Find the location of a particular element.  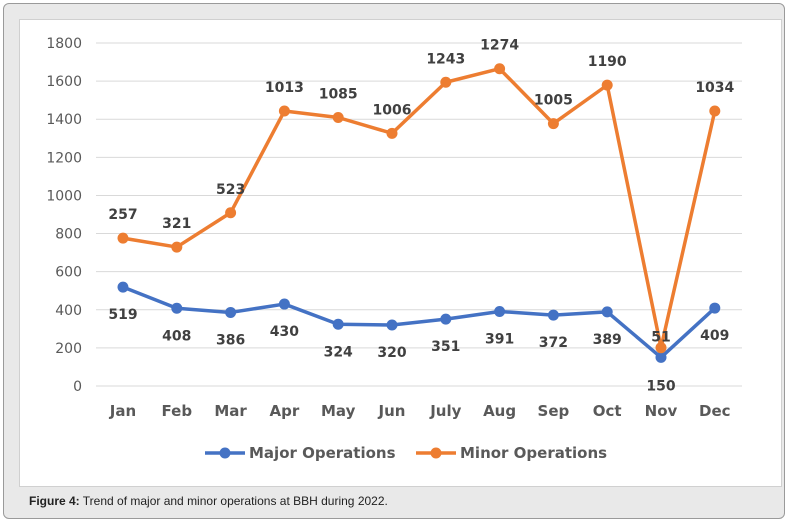

caption-label: Figure 4: is located at coordinates (54, 501).